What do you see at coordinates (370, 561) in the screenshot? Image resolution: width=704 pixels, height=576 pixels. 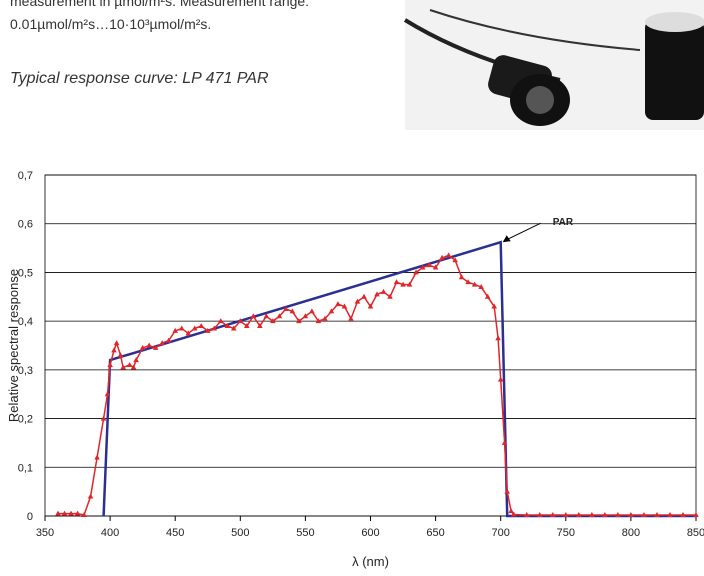 I see `x-axis-label: λ (nm)` at bounding box center [370, 561].